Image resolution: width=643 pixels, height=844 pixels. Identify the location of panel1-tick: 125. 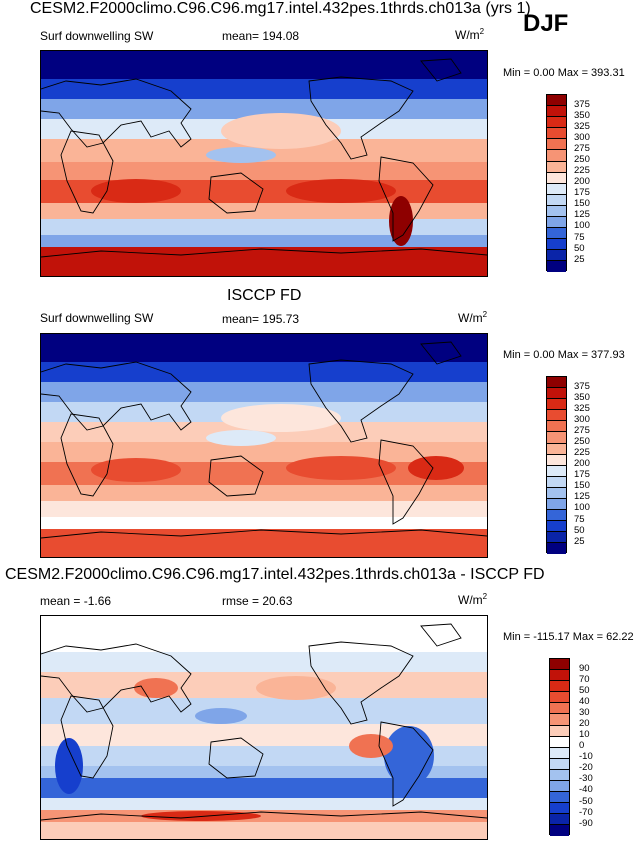
(582, 214).